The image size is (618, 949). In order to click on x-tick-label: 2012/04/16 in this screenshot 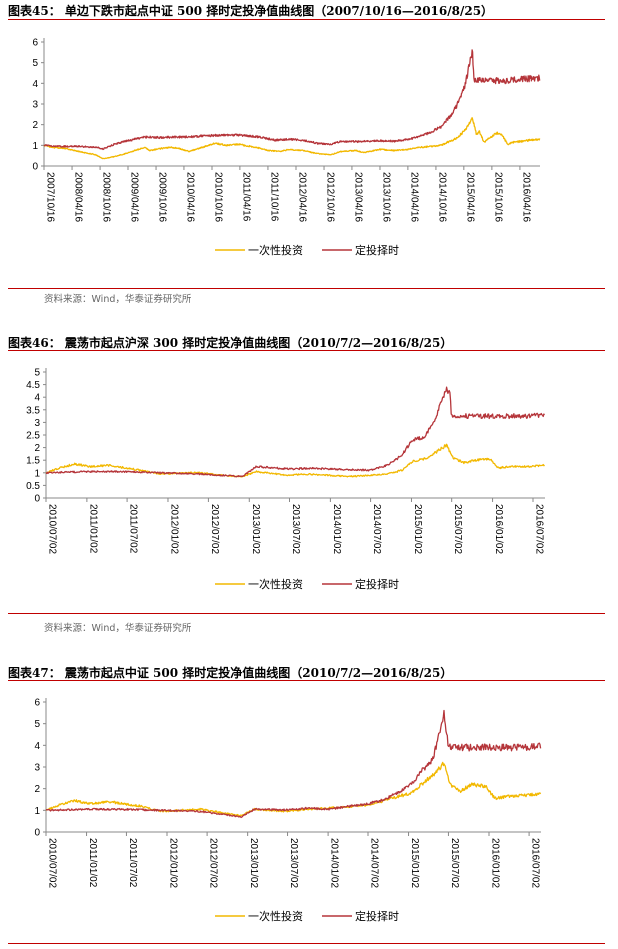, I will do `click(301, 197)`.